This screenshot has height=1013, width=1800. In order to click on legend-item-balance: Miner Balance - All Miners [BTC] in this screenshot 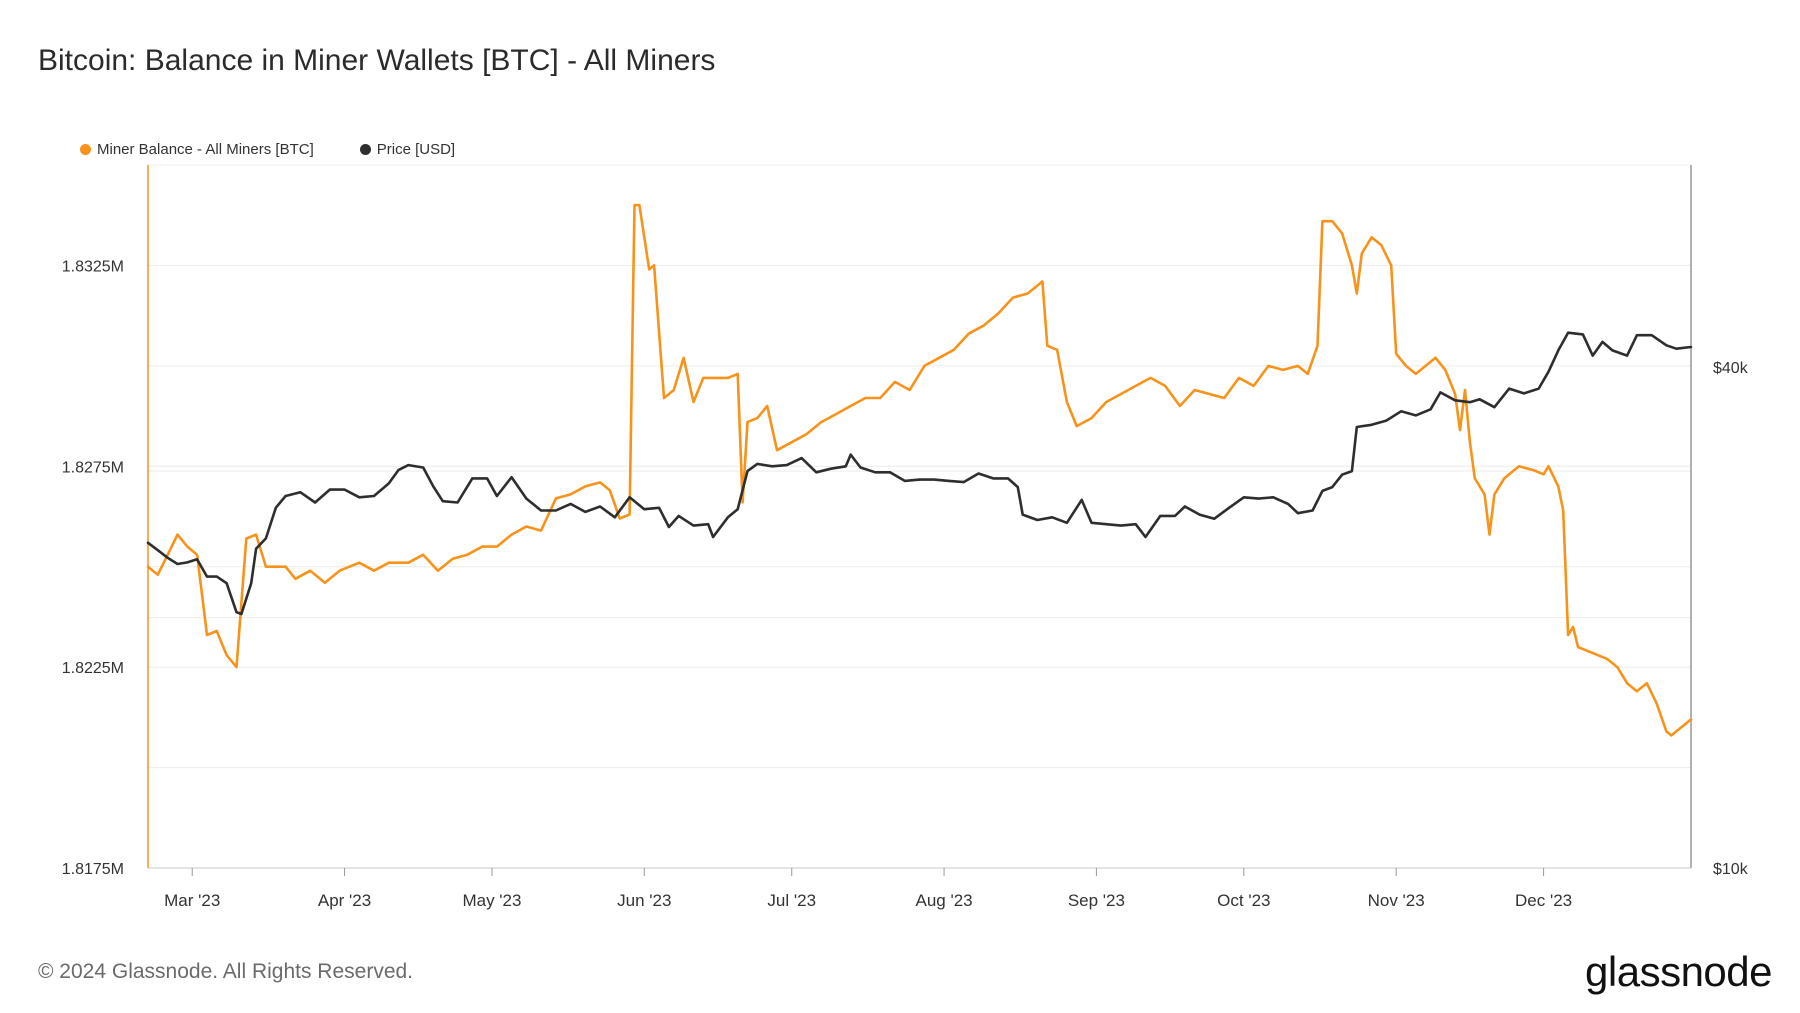, I will do `click(197, 149)`.